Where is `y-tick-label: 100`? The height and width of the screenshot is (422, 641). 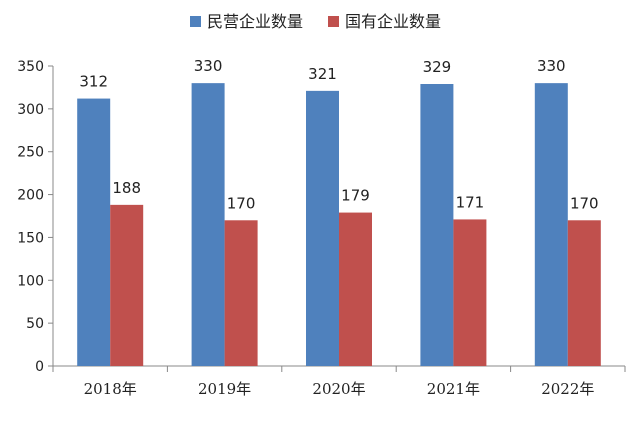 y-tick-label: 100 is located at coordinates (30, 281).